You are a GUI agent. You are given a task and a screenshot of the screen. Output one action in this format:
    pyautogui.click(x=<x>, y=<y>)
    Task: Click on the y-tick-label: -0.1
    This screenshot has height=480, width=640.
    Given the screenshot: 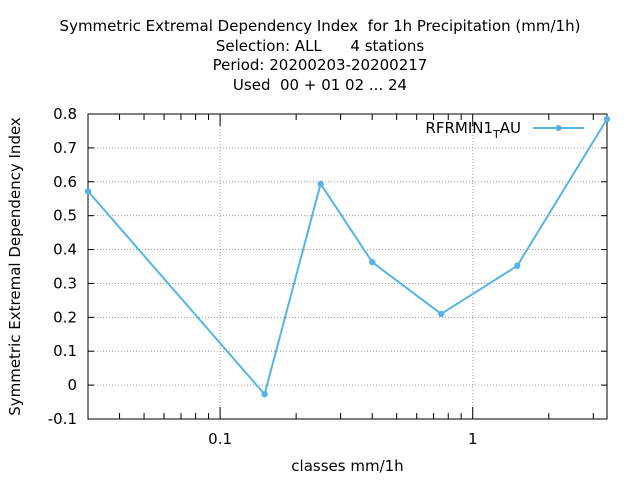 What is the action you would take?
    pyautogui.click(x=62, y=419)
    